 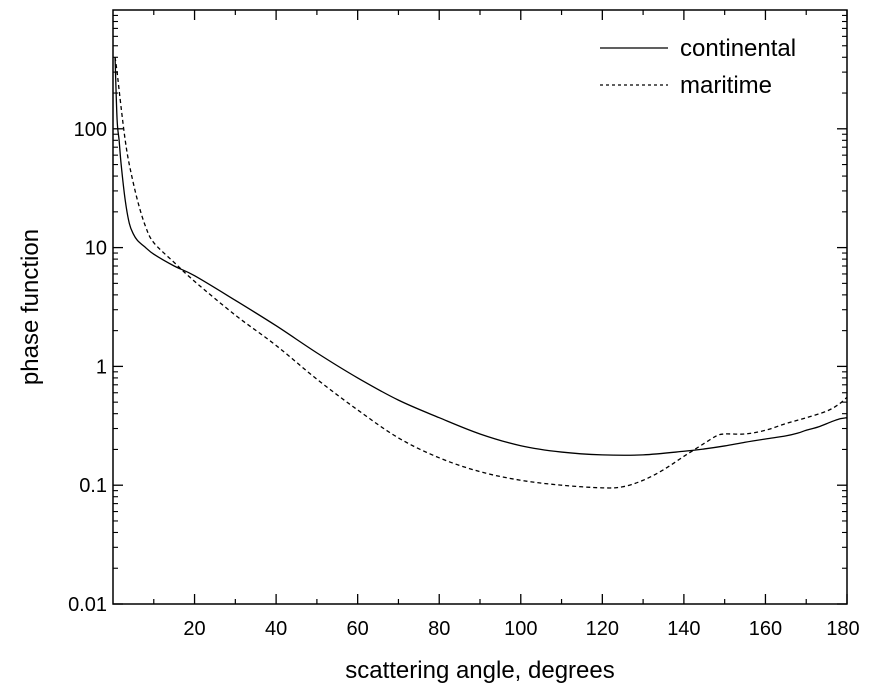 What do you see at coordinates (738, 48) in the screenshot?
I see `legend-label-continental: continental` at bounding box center [738, 48].